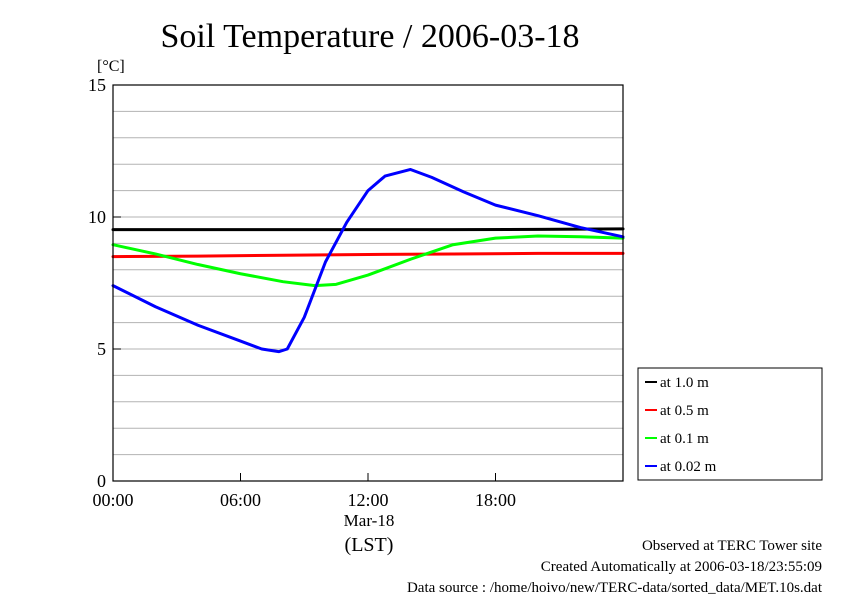  Describe the element at coordinates (688, 467) in the screenshot. I see `legend-label: at 0.02 m` at that location.